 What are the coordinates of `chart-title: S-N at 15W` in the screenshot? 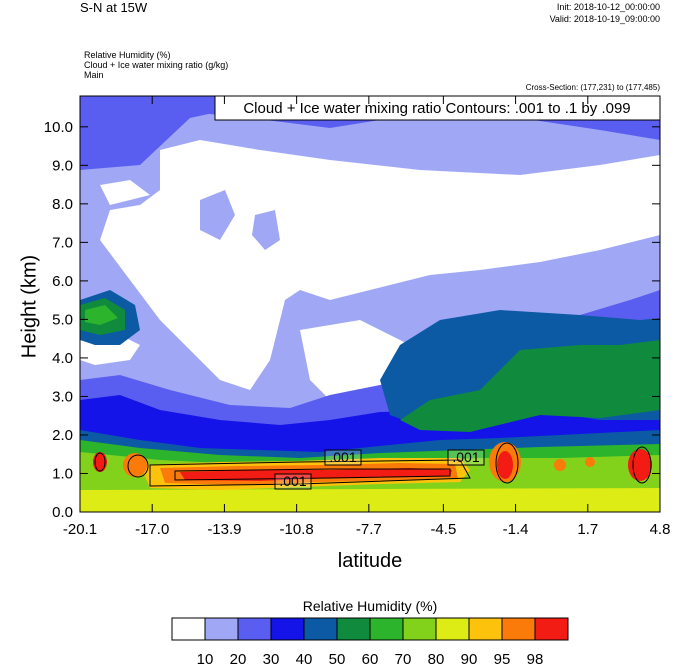 It's located at (114, 7).